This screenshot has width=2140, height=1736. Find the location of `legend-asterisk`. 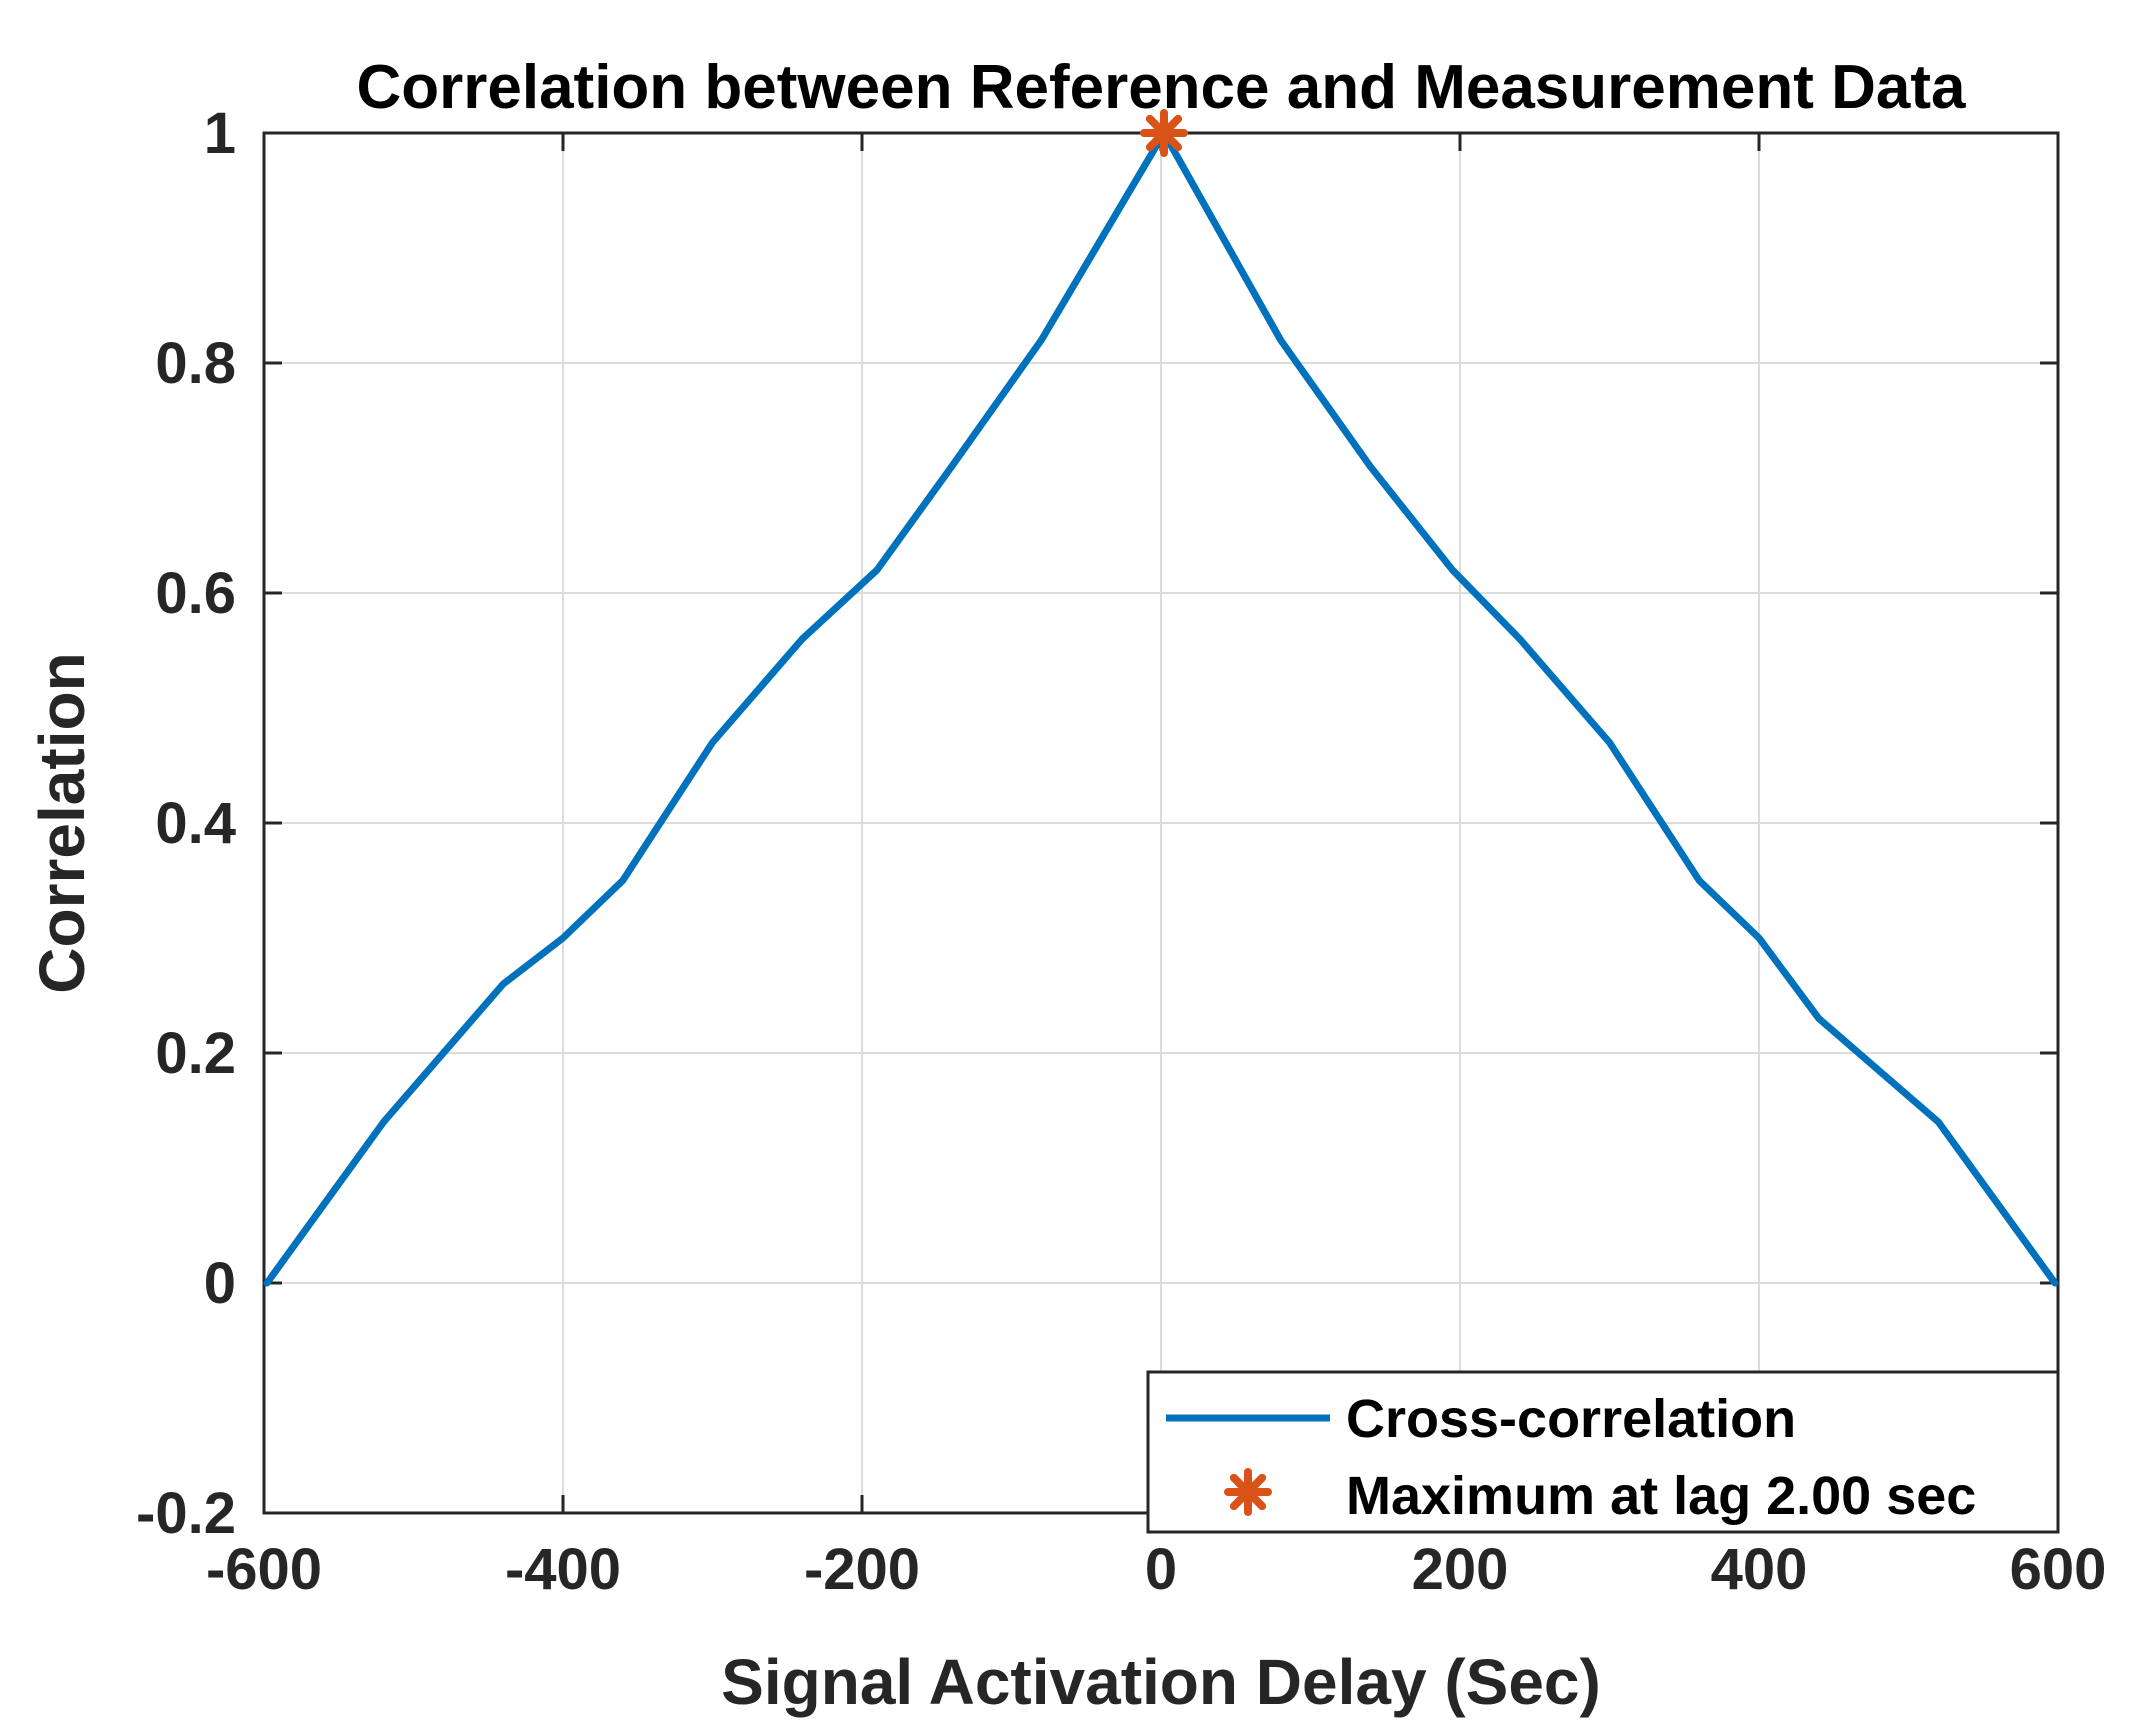

legend-asterisk is located at coordinates (1248, 1492).